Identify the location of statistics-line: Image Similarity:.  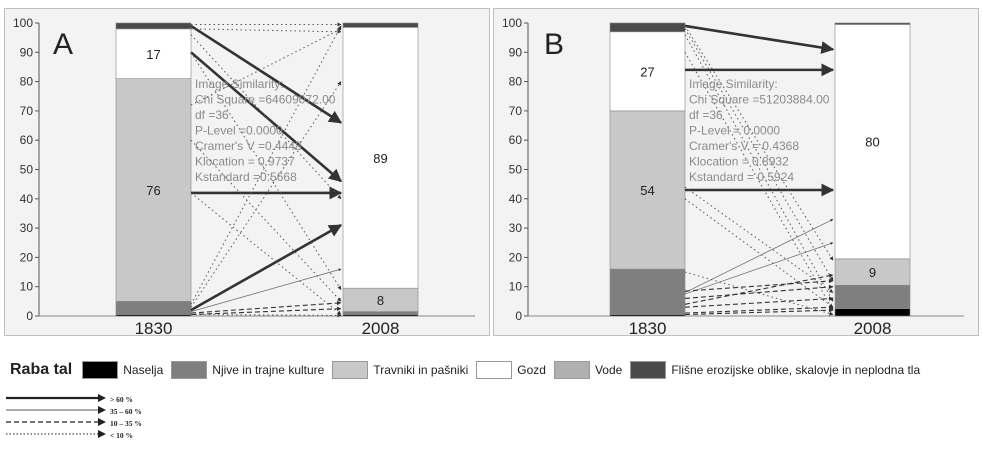
(733, 84).